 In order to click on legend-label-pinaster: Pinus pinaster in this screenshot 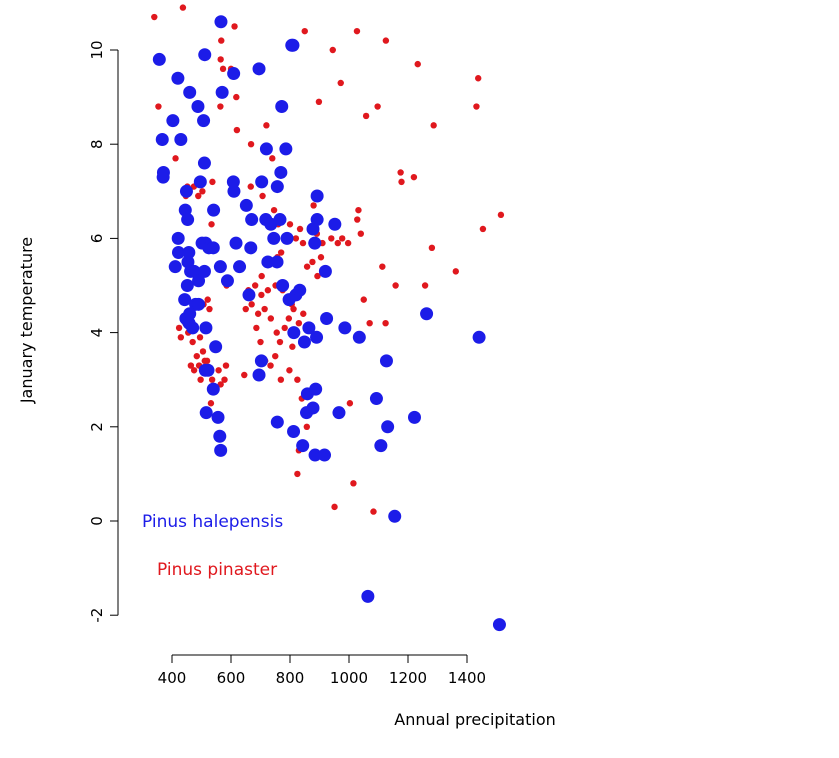, I will do `click(217, 570)`.